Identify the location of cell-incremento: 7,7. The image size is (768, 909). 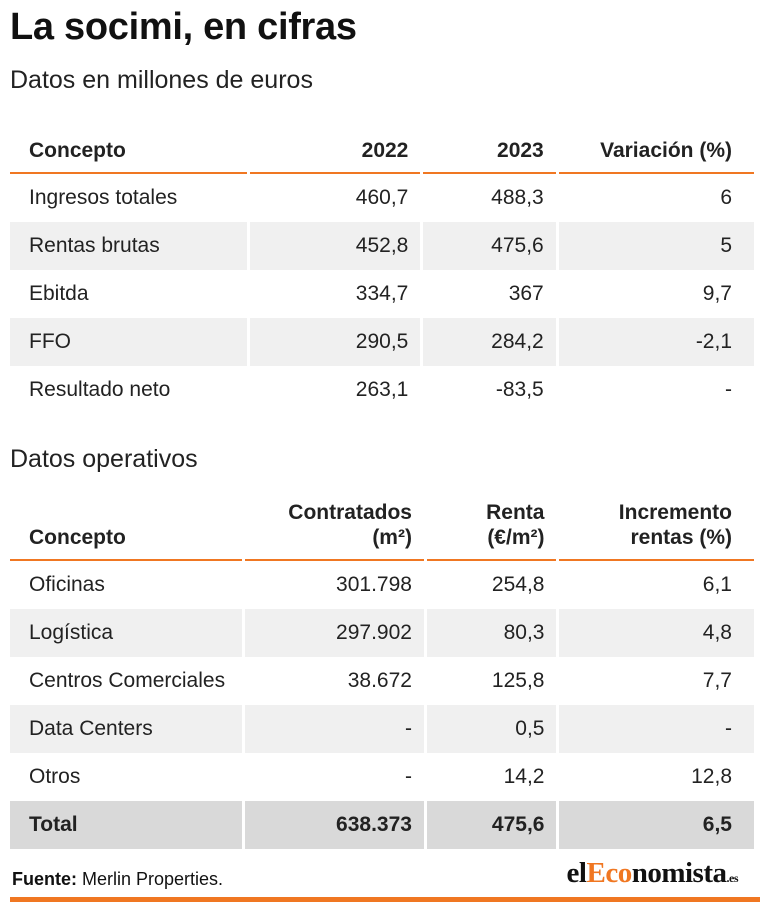
(717, 680).